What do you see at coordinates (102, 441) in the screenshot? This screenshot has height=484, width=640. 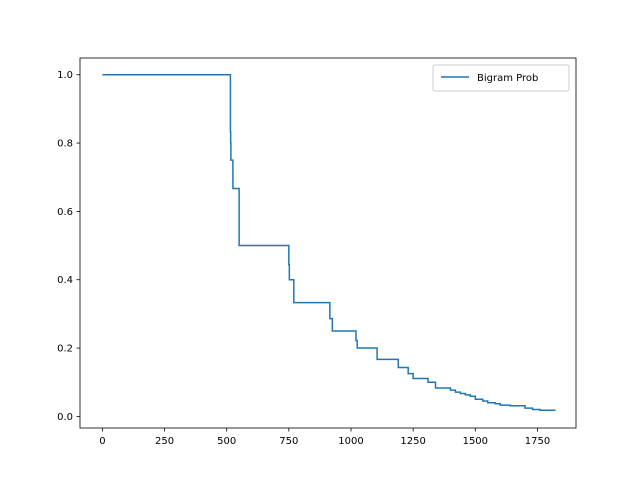 I see `x-tick-label: 0` at bounding box center [102, 441].